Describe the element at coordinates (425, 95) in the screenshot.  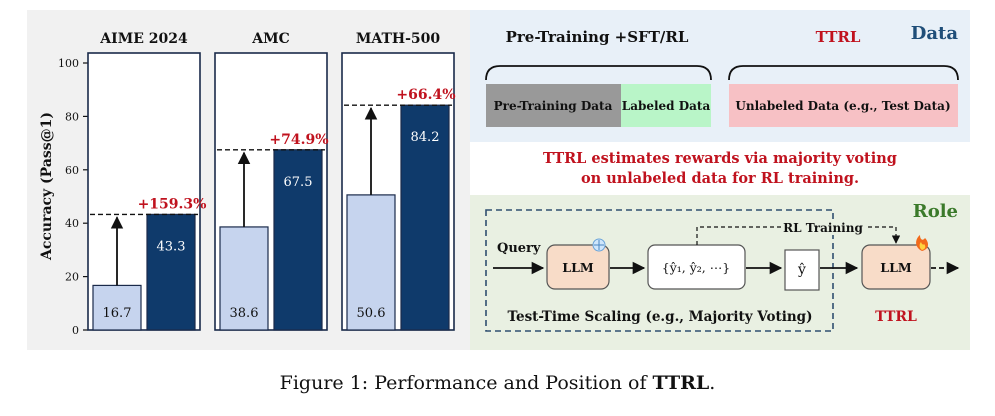
I see `gain-label: +66.4%` at that location.